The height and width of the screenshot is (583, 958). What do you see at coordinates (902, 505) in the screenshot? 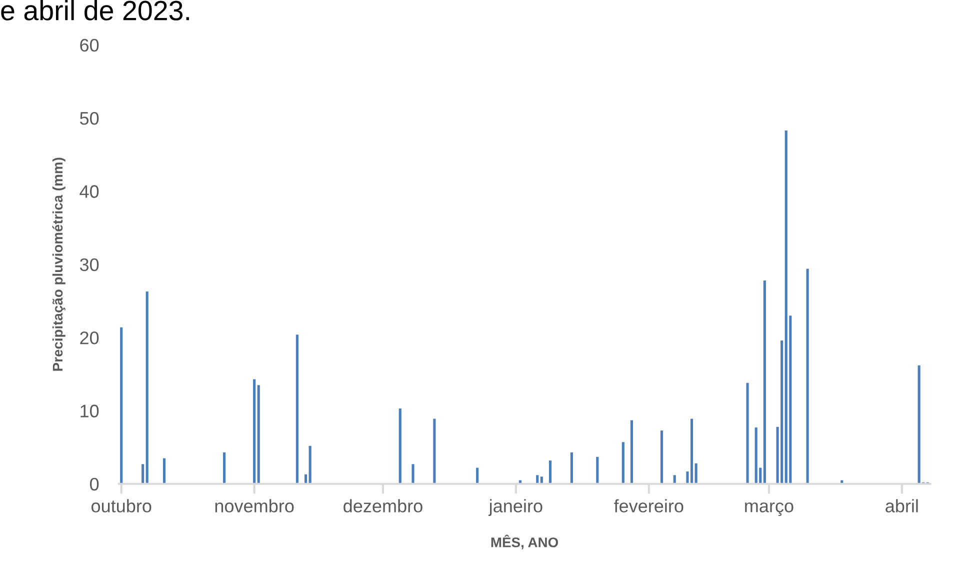
I see `x-tick-label: abril` at bounding box center [902, 505].